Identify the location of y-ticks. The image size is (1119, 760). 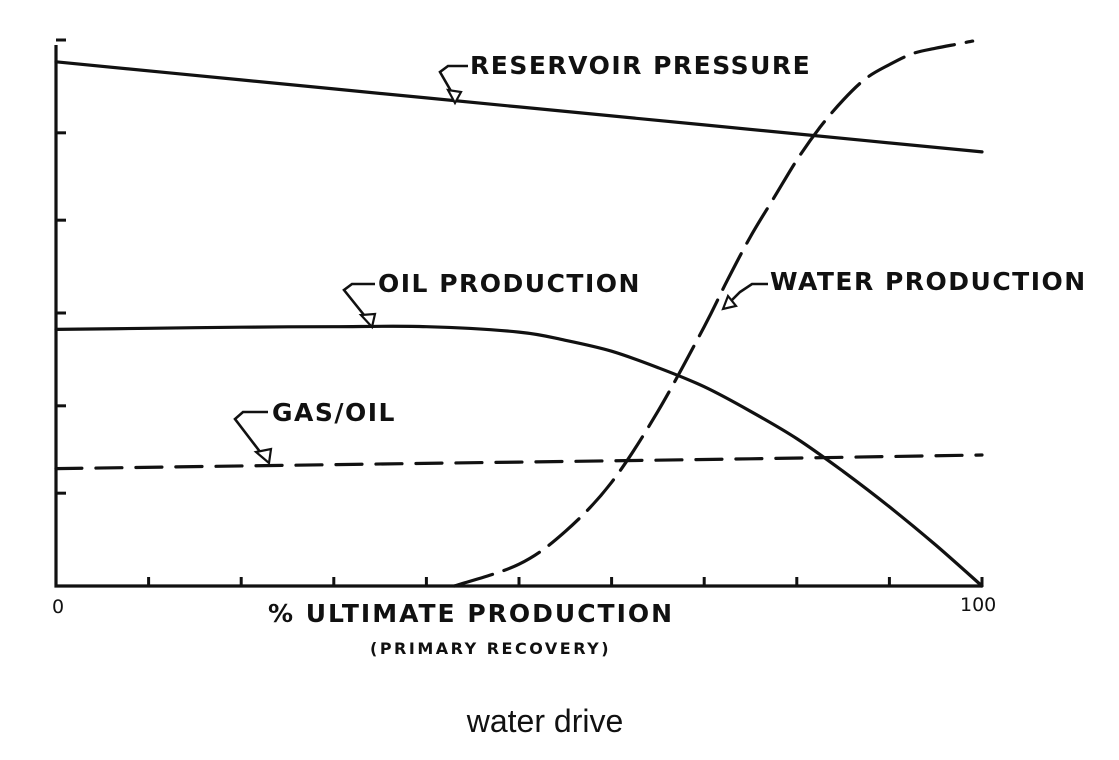
(61, 266).